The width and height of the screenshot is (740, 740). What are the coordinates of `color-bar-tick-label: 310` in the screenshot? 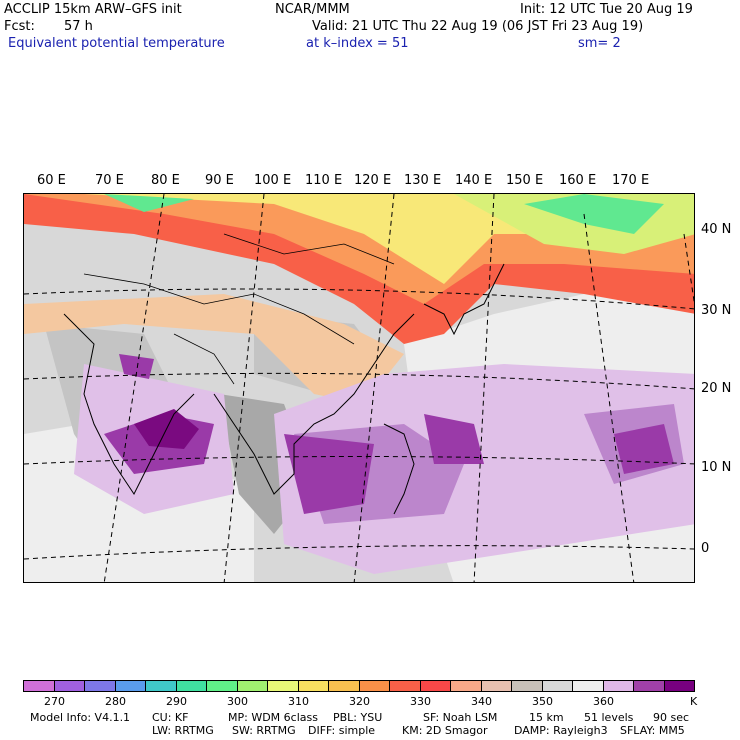 It's located at (298, 701).